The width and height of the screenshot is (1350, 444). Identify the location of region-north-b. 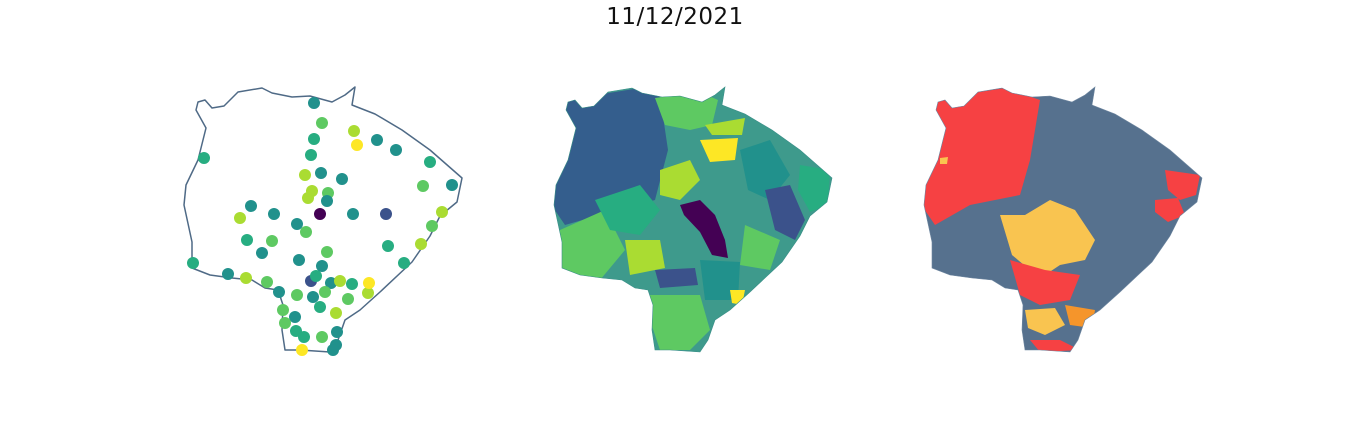
(725, 126).